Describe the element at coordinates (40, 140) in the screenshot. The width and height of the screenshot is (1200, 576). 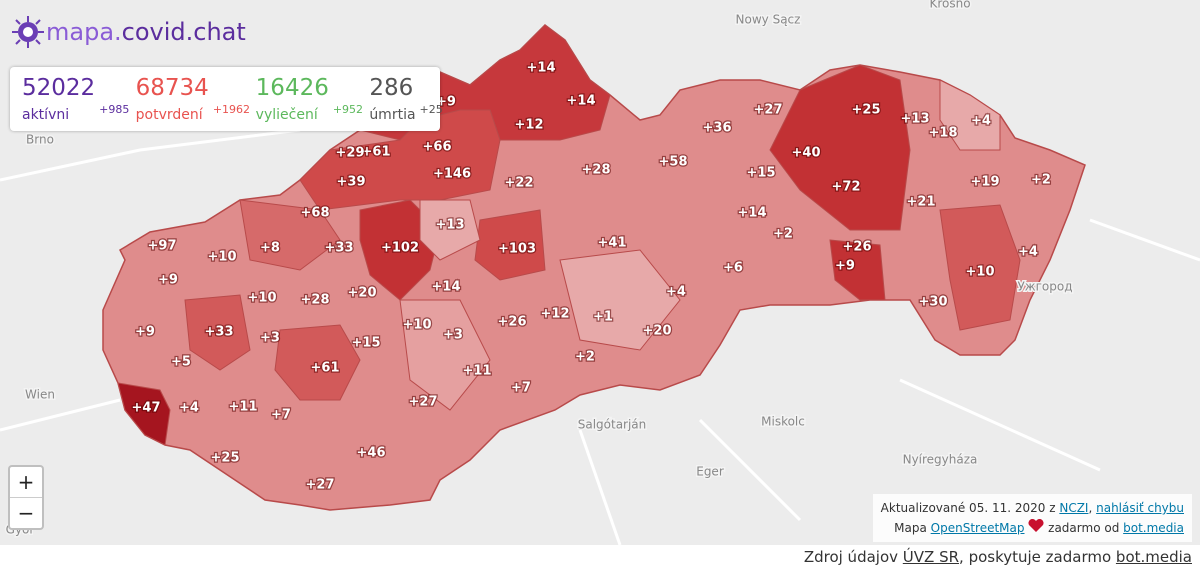
I see `place-label: Brno` at that location.